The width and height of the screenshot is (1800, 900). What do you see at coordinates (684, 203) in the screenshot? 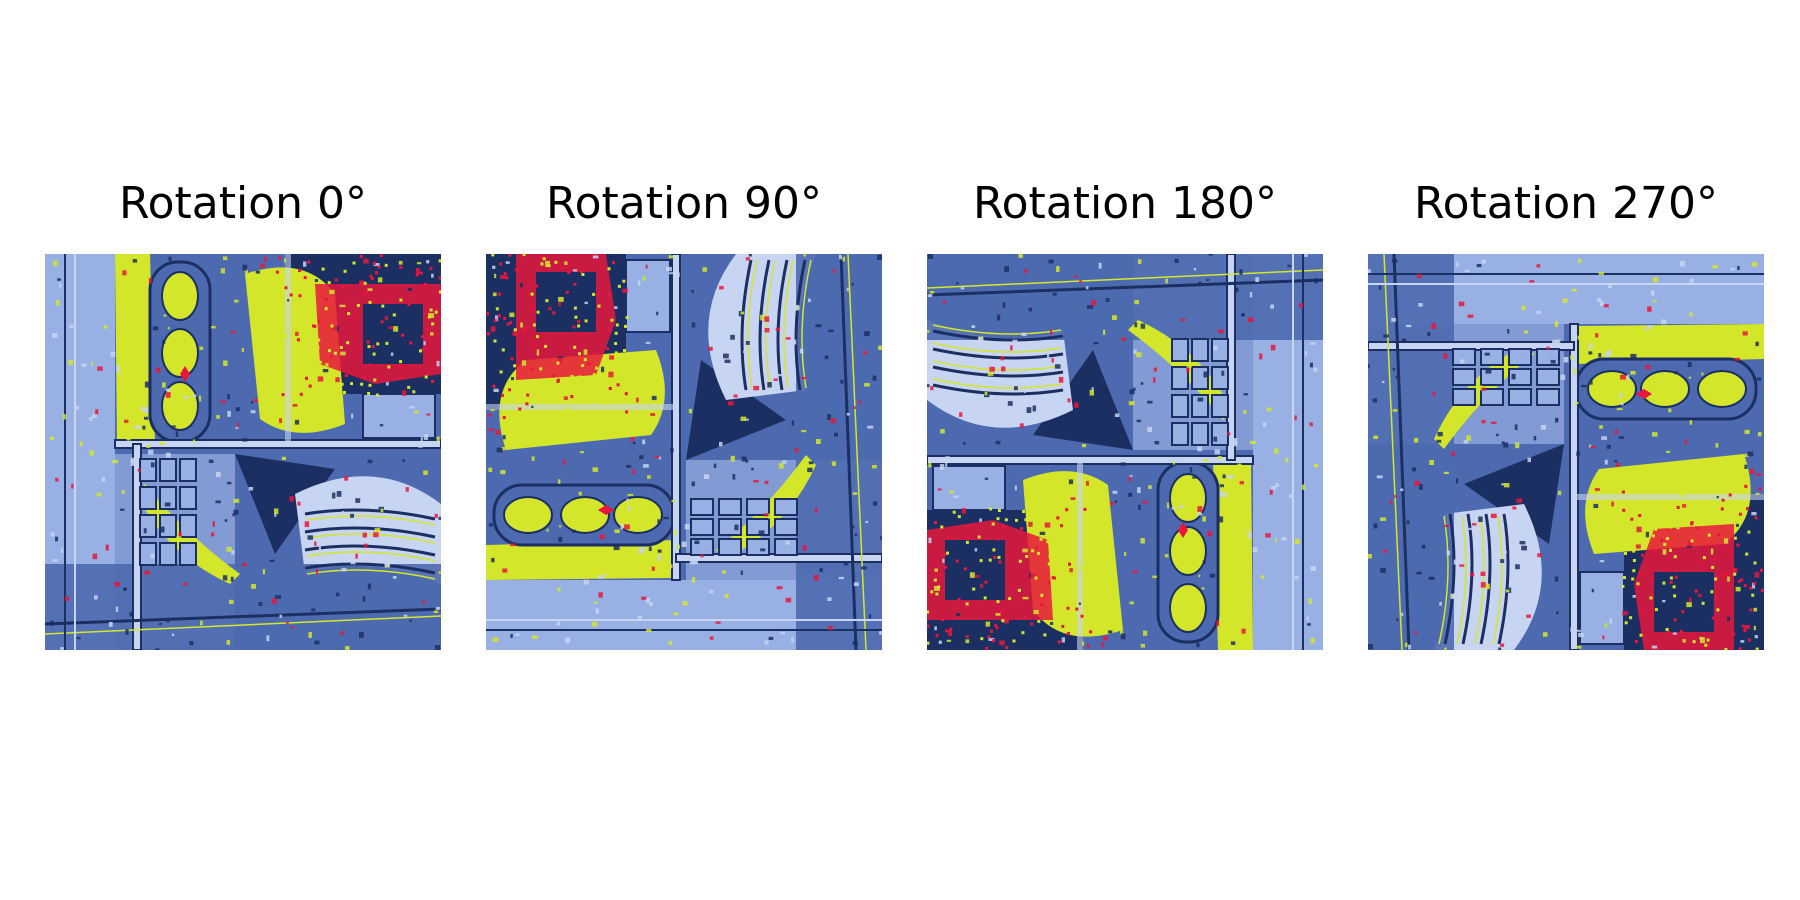
I see `panel-title: Rotation 90°` at bounding box center [684, 203].